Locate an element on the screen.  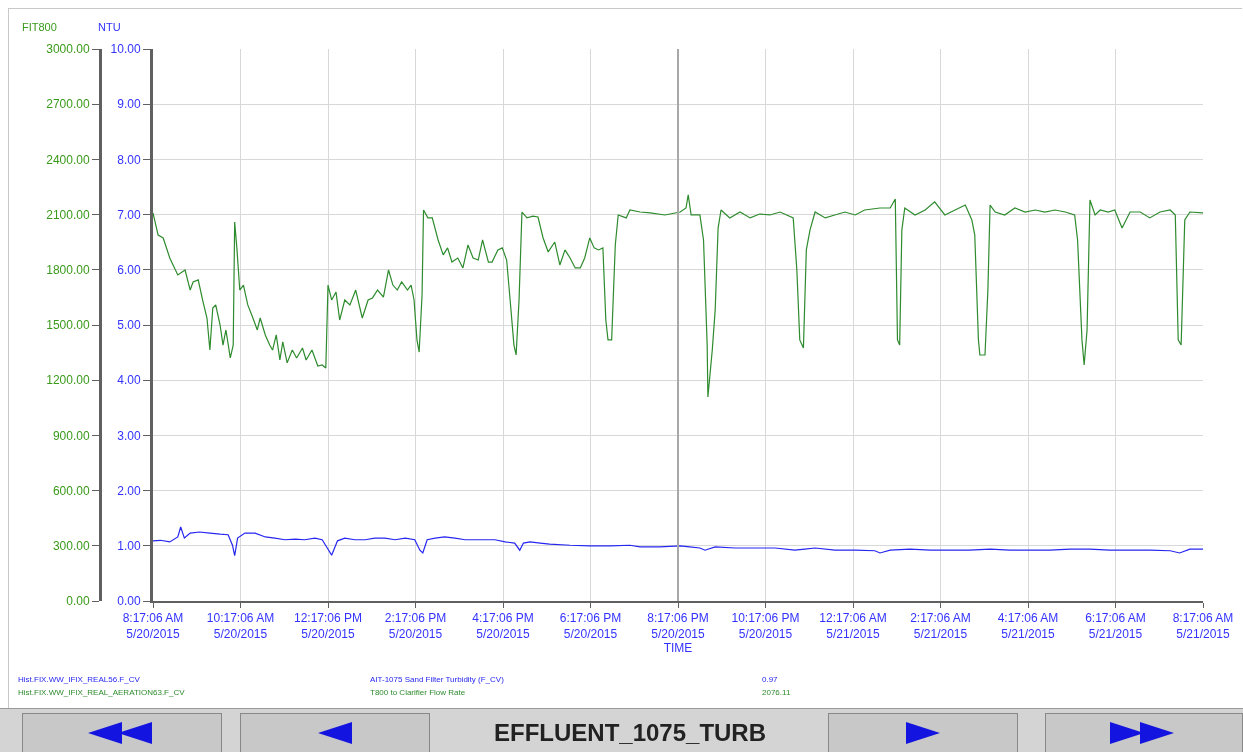
y2-tick-label: 3.00 is located at coordinates (129, 435).